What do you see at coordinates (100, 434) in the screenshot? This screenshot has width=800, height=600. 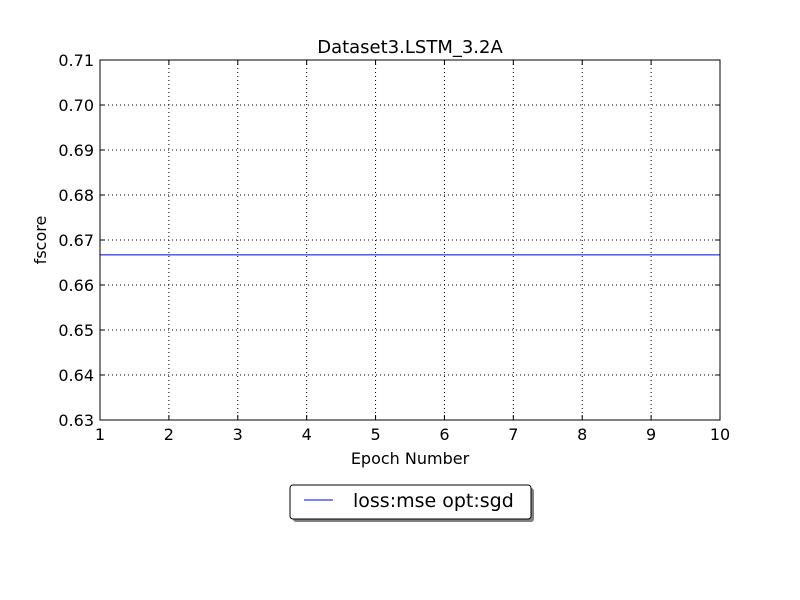 I see `x-tick-label: 1` at bounding box center [100, 434].